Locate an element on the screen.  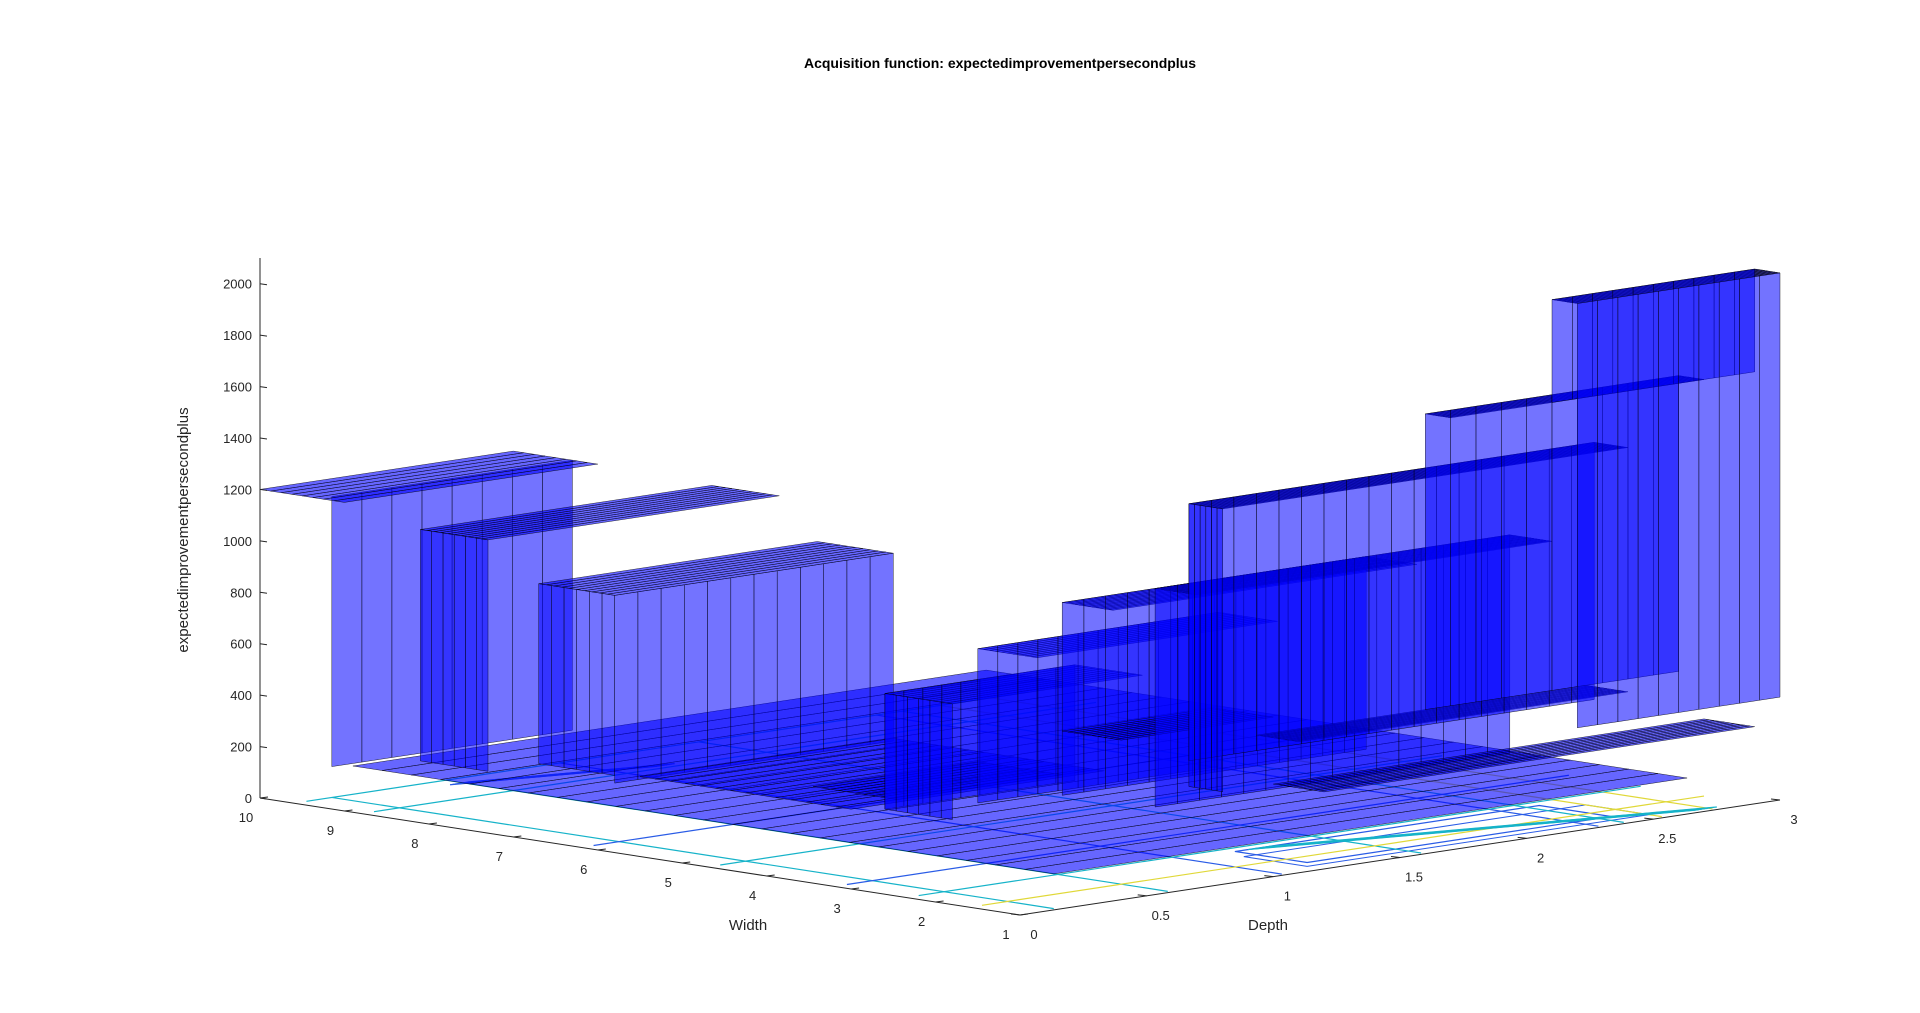
x-axis-ticks: 1 2 3 4 5 6 7 8 9 10 is located at coordinates (634, 869).